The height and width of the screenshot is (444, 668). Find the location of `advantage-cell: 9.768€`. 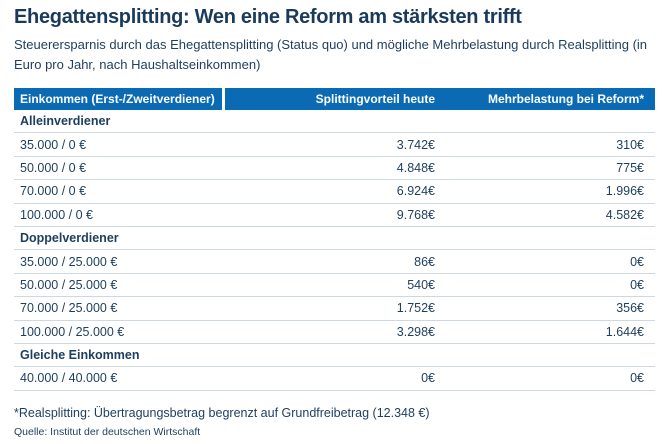

advantage-cell: 9.768€ is located at coordinates (415, 214).